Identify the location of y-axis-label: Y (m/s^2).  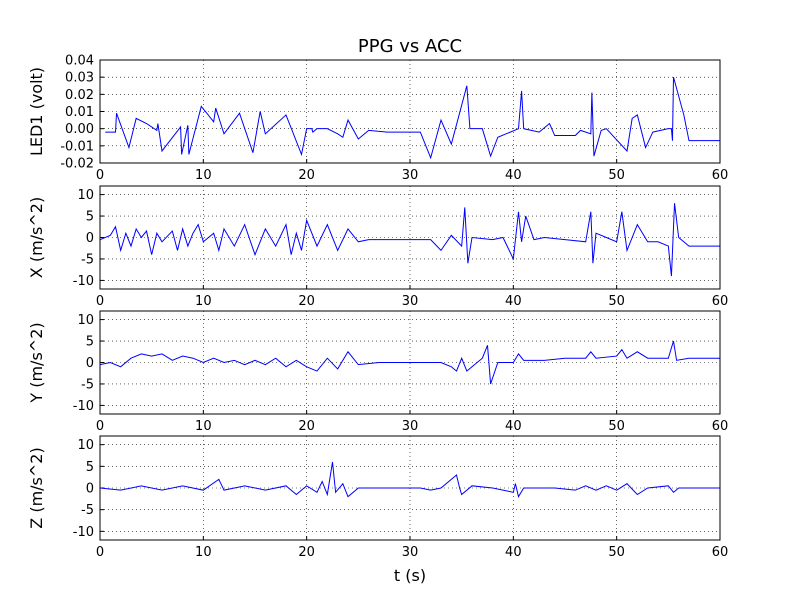
(36, 362).